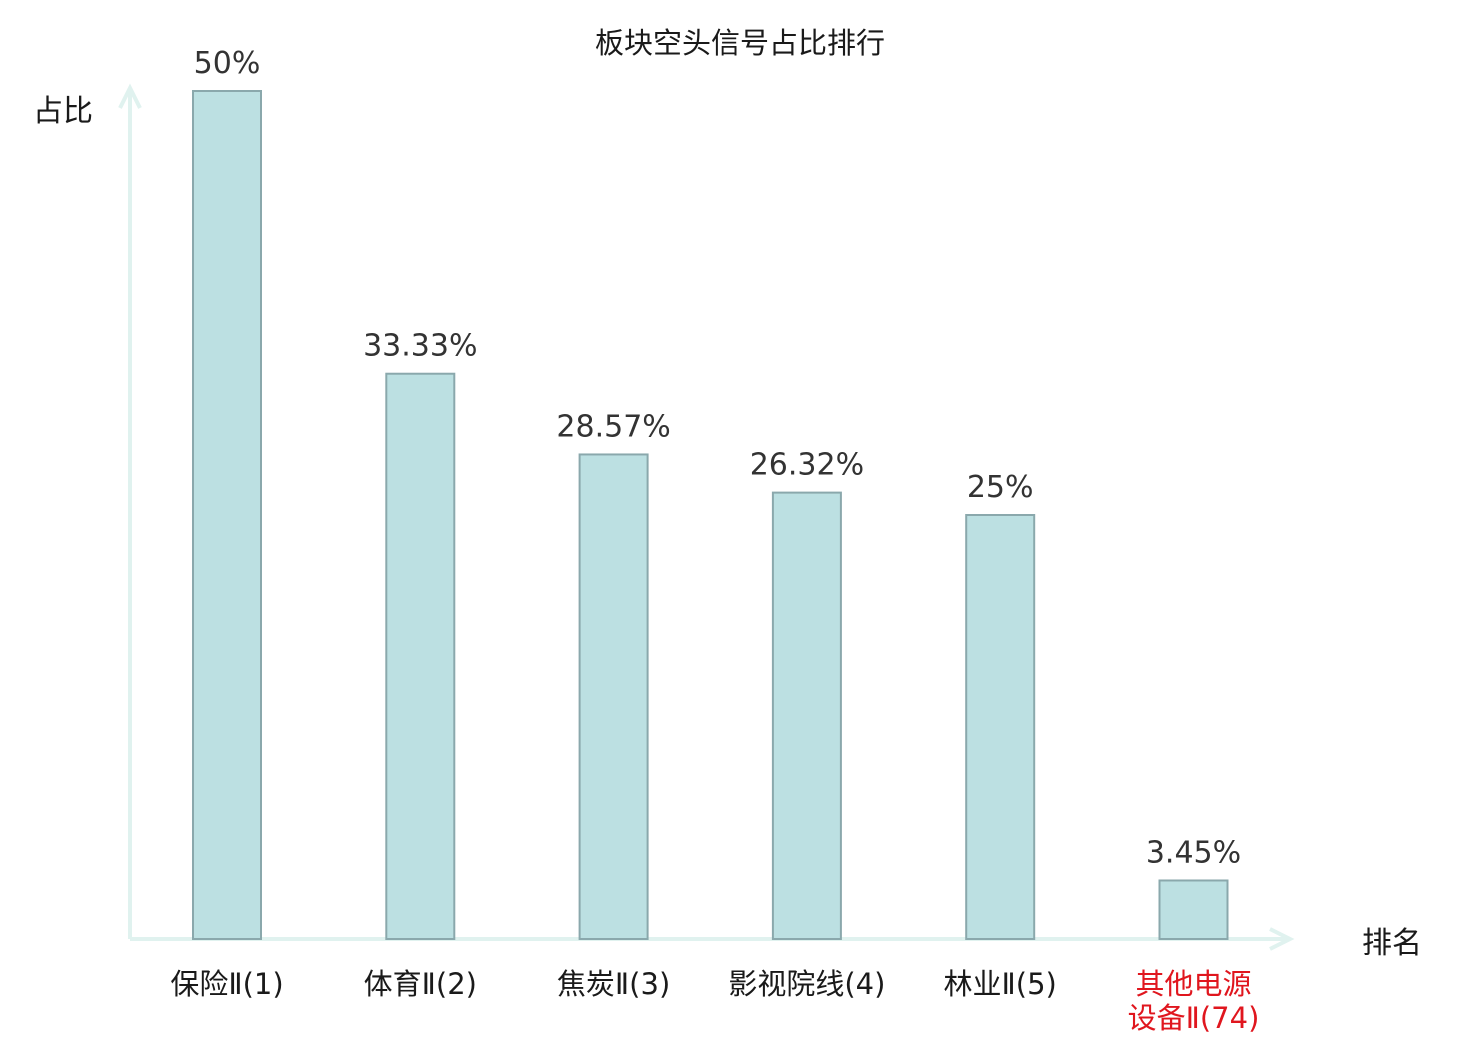  What do you see at coordinates (1282, 939) in the screenshot?
I see `x-axis-arrow` at bounding box center [1282, 939].